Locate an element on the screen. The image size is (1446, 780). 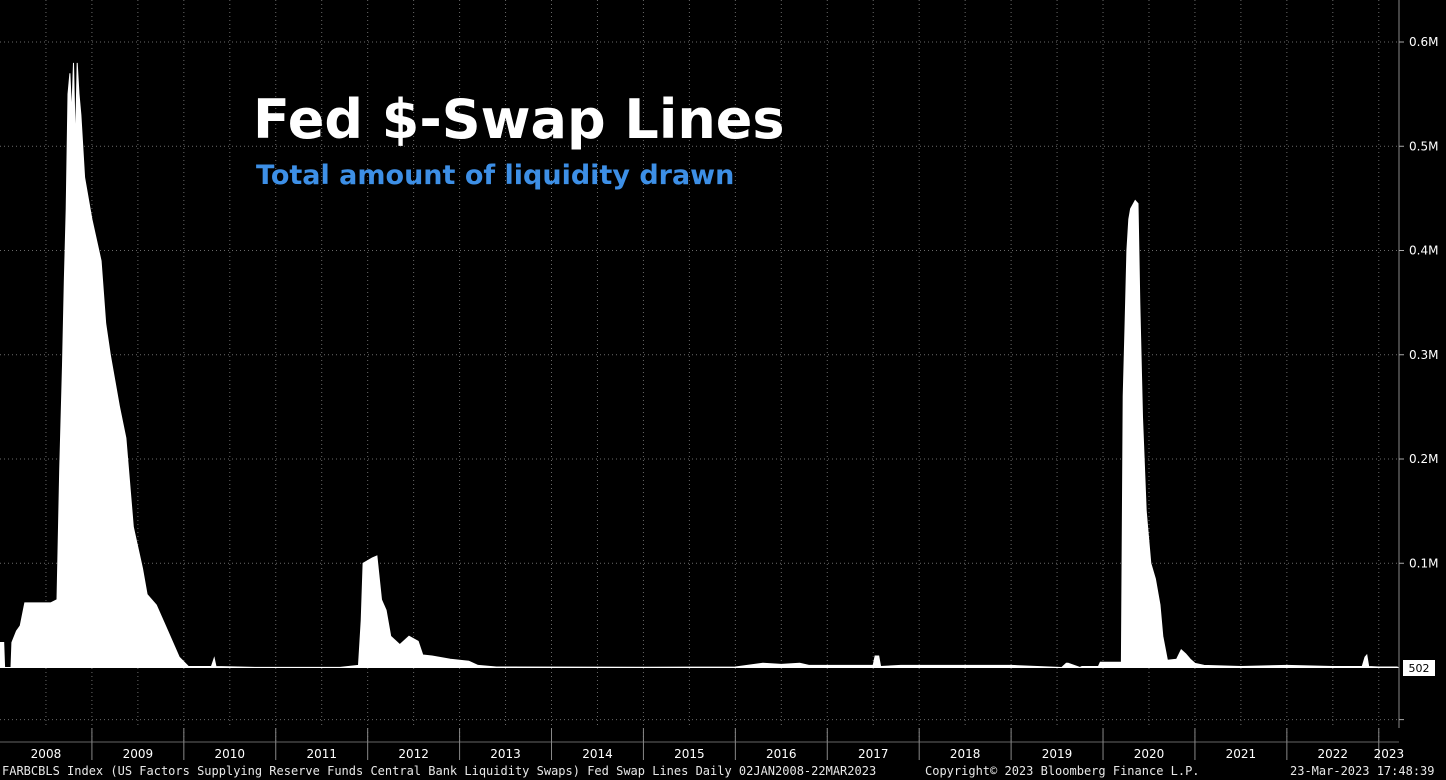
last-value-label: 502 is located at coordinates (1419, 668).